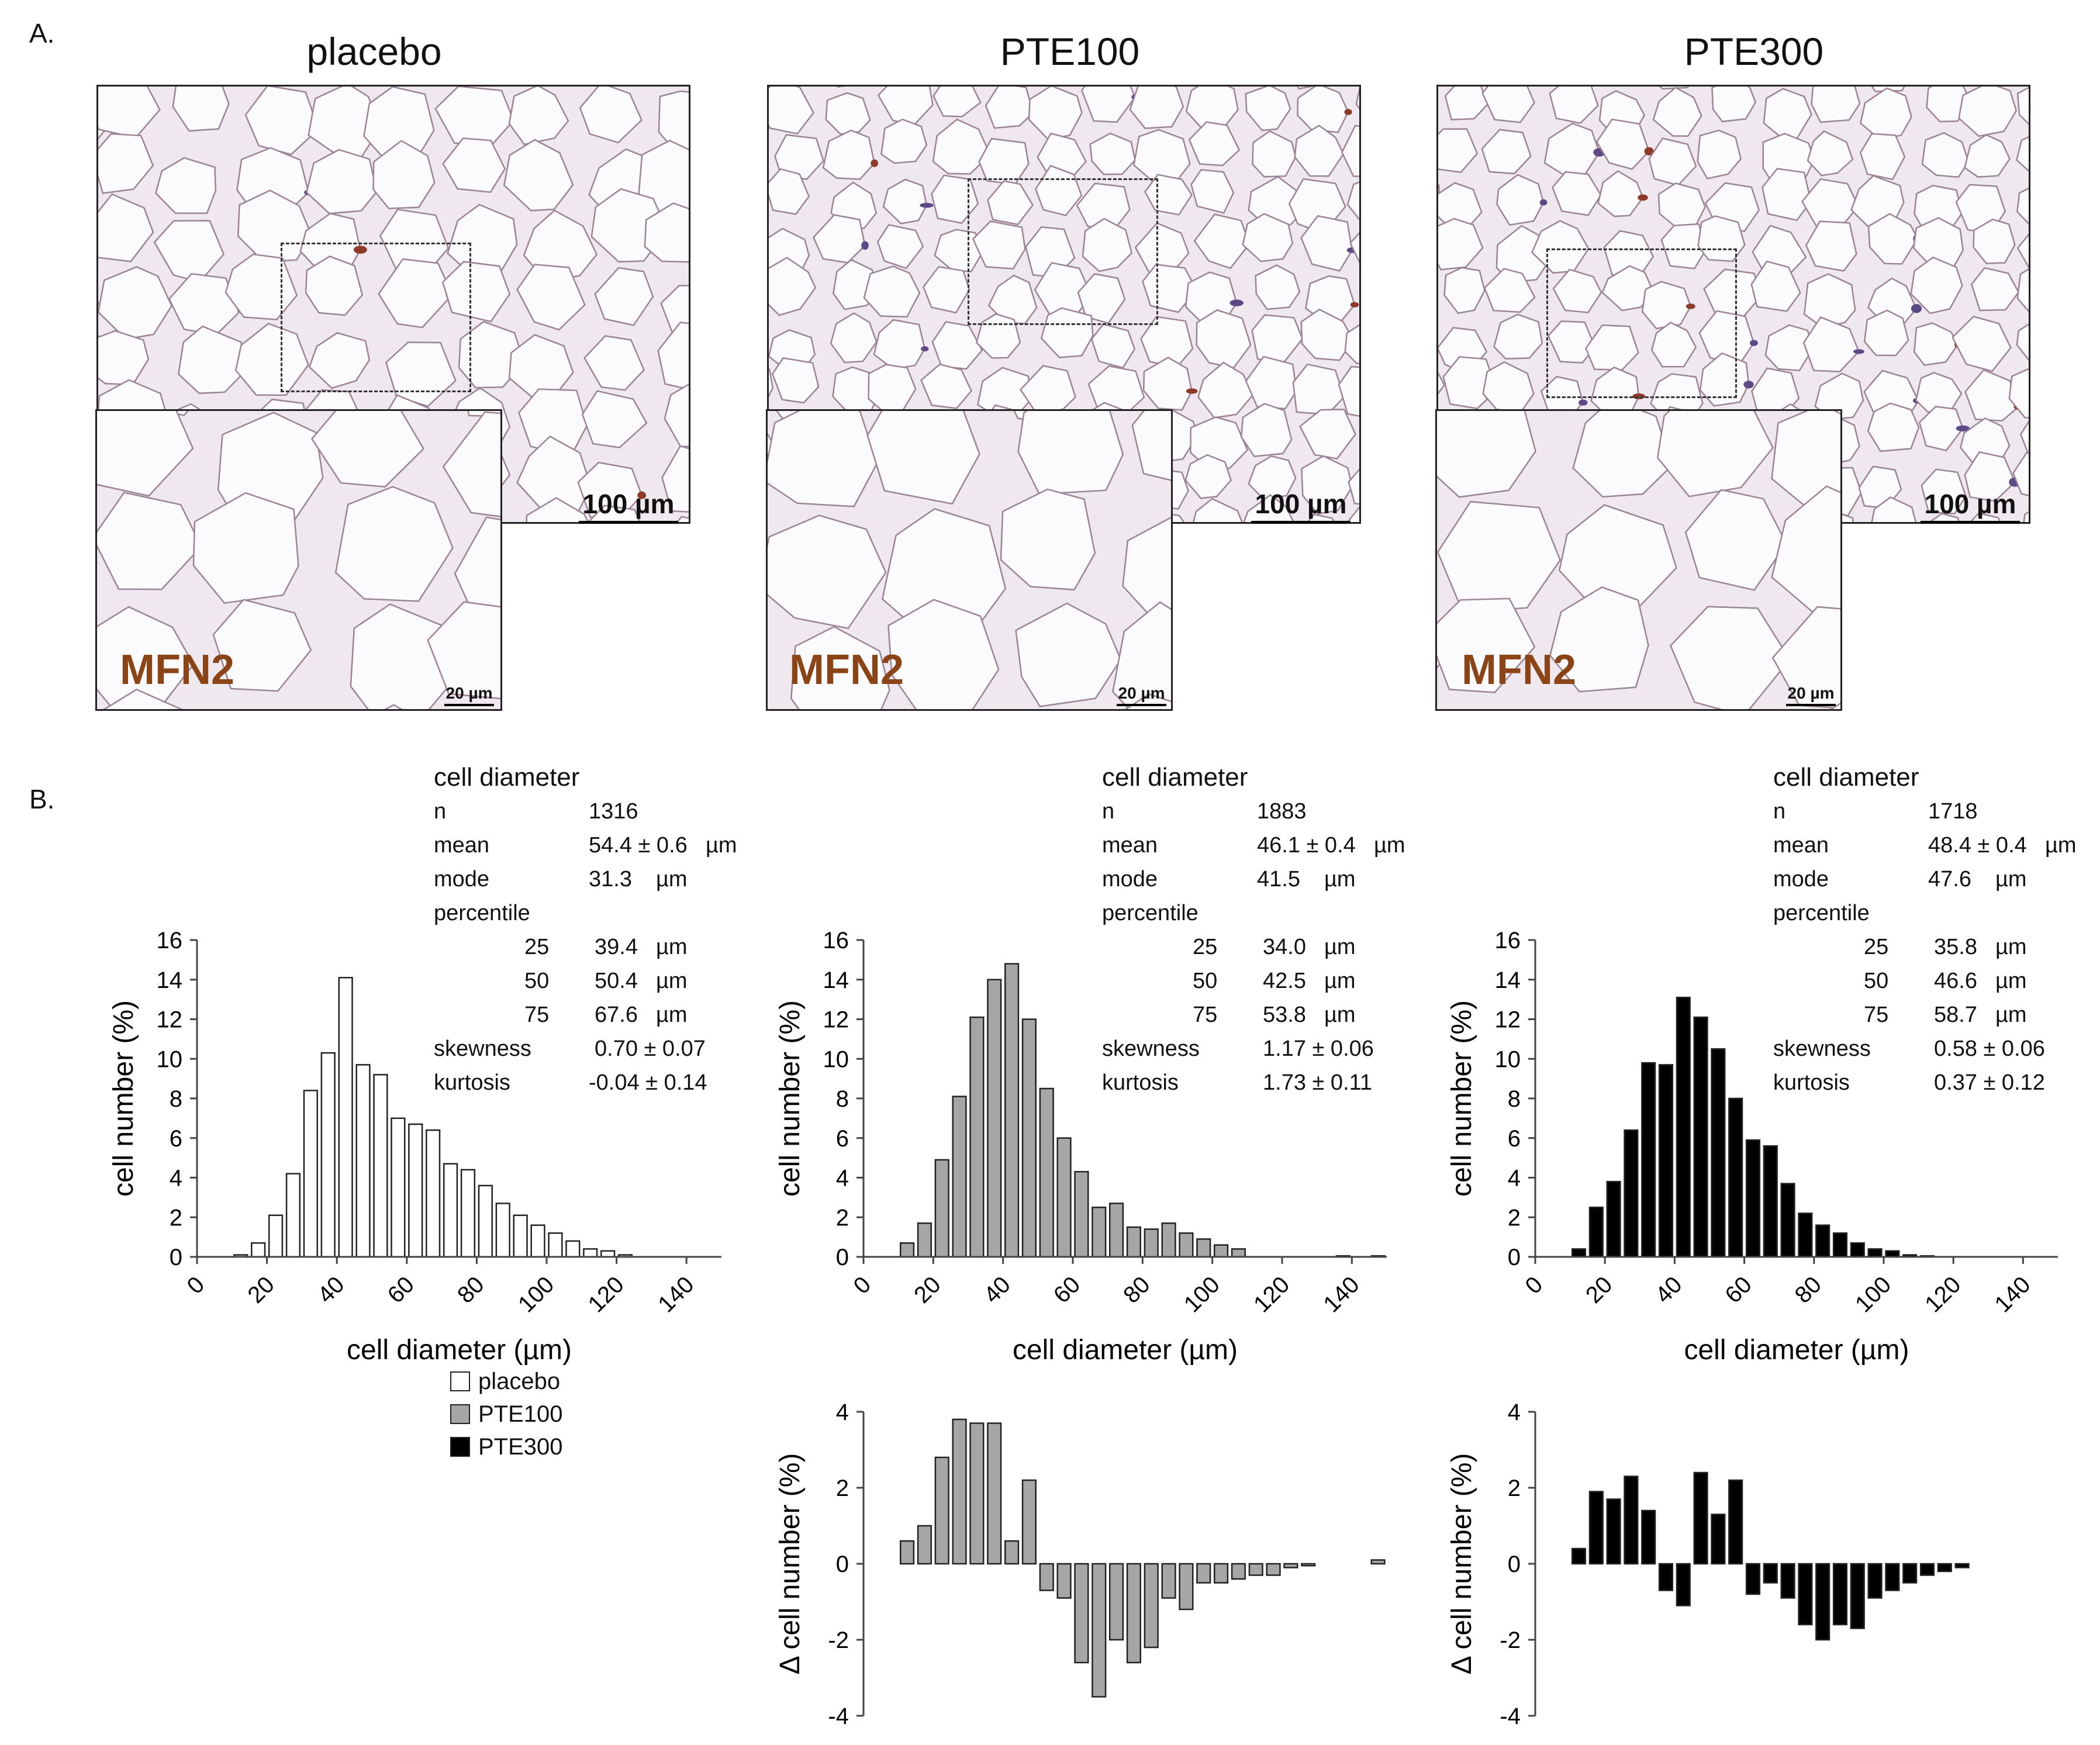 The width and height of the screenshot is (2100, 1745). I want to click on stats-value: 39.4, so click(617, 947).